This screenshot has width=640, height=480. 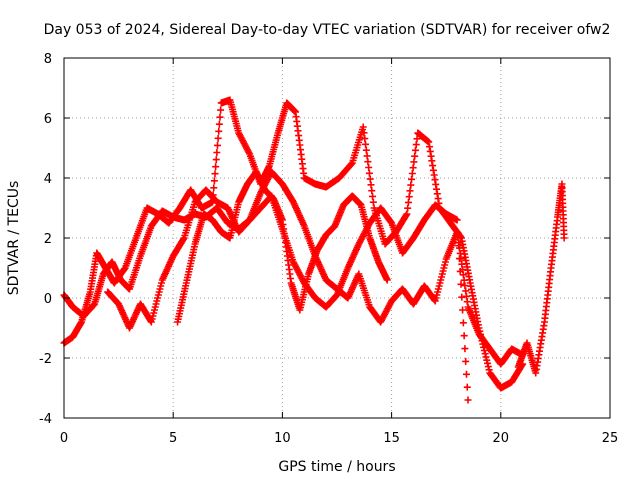 What do you see at coordinates (336, 467) in the screenshot?
I see `x-axis-label: GPS time / hours` at bounding box center [336, 467].